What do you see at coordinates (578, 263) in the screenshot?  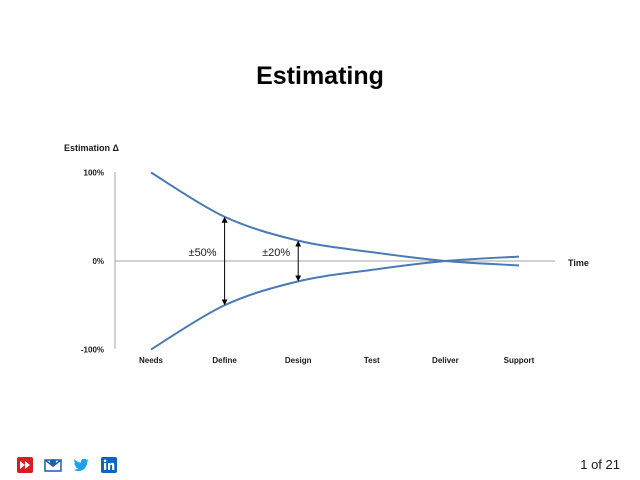 I see `x-axis-title: Time` at bounding box center [578, 263].